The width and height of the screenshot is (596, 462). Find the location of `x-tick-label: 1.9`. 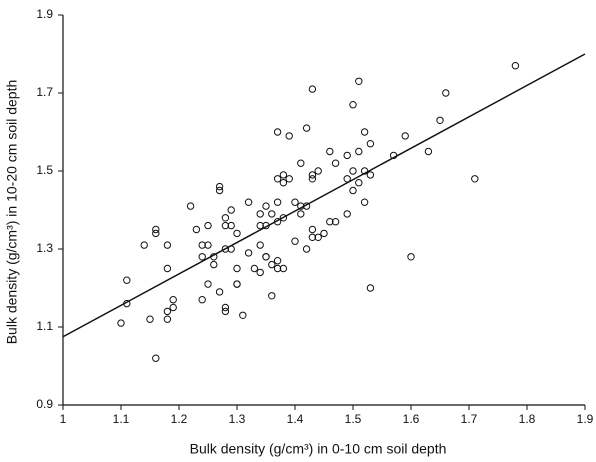

x-tick-label: 1.9 is located at coordinates (585, 419).